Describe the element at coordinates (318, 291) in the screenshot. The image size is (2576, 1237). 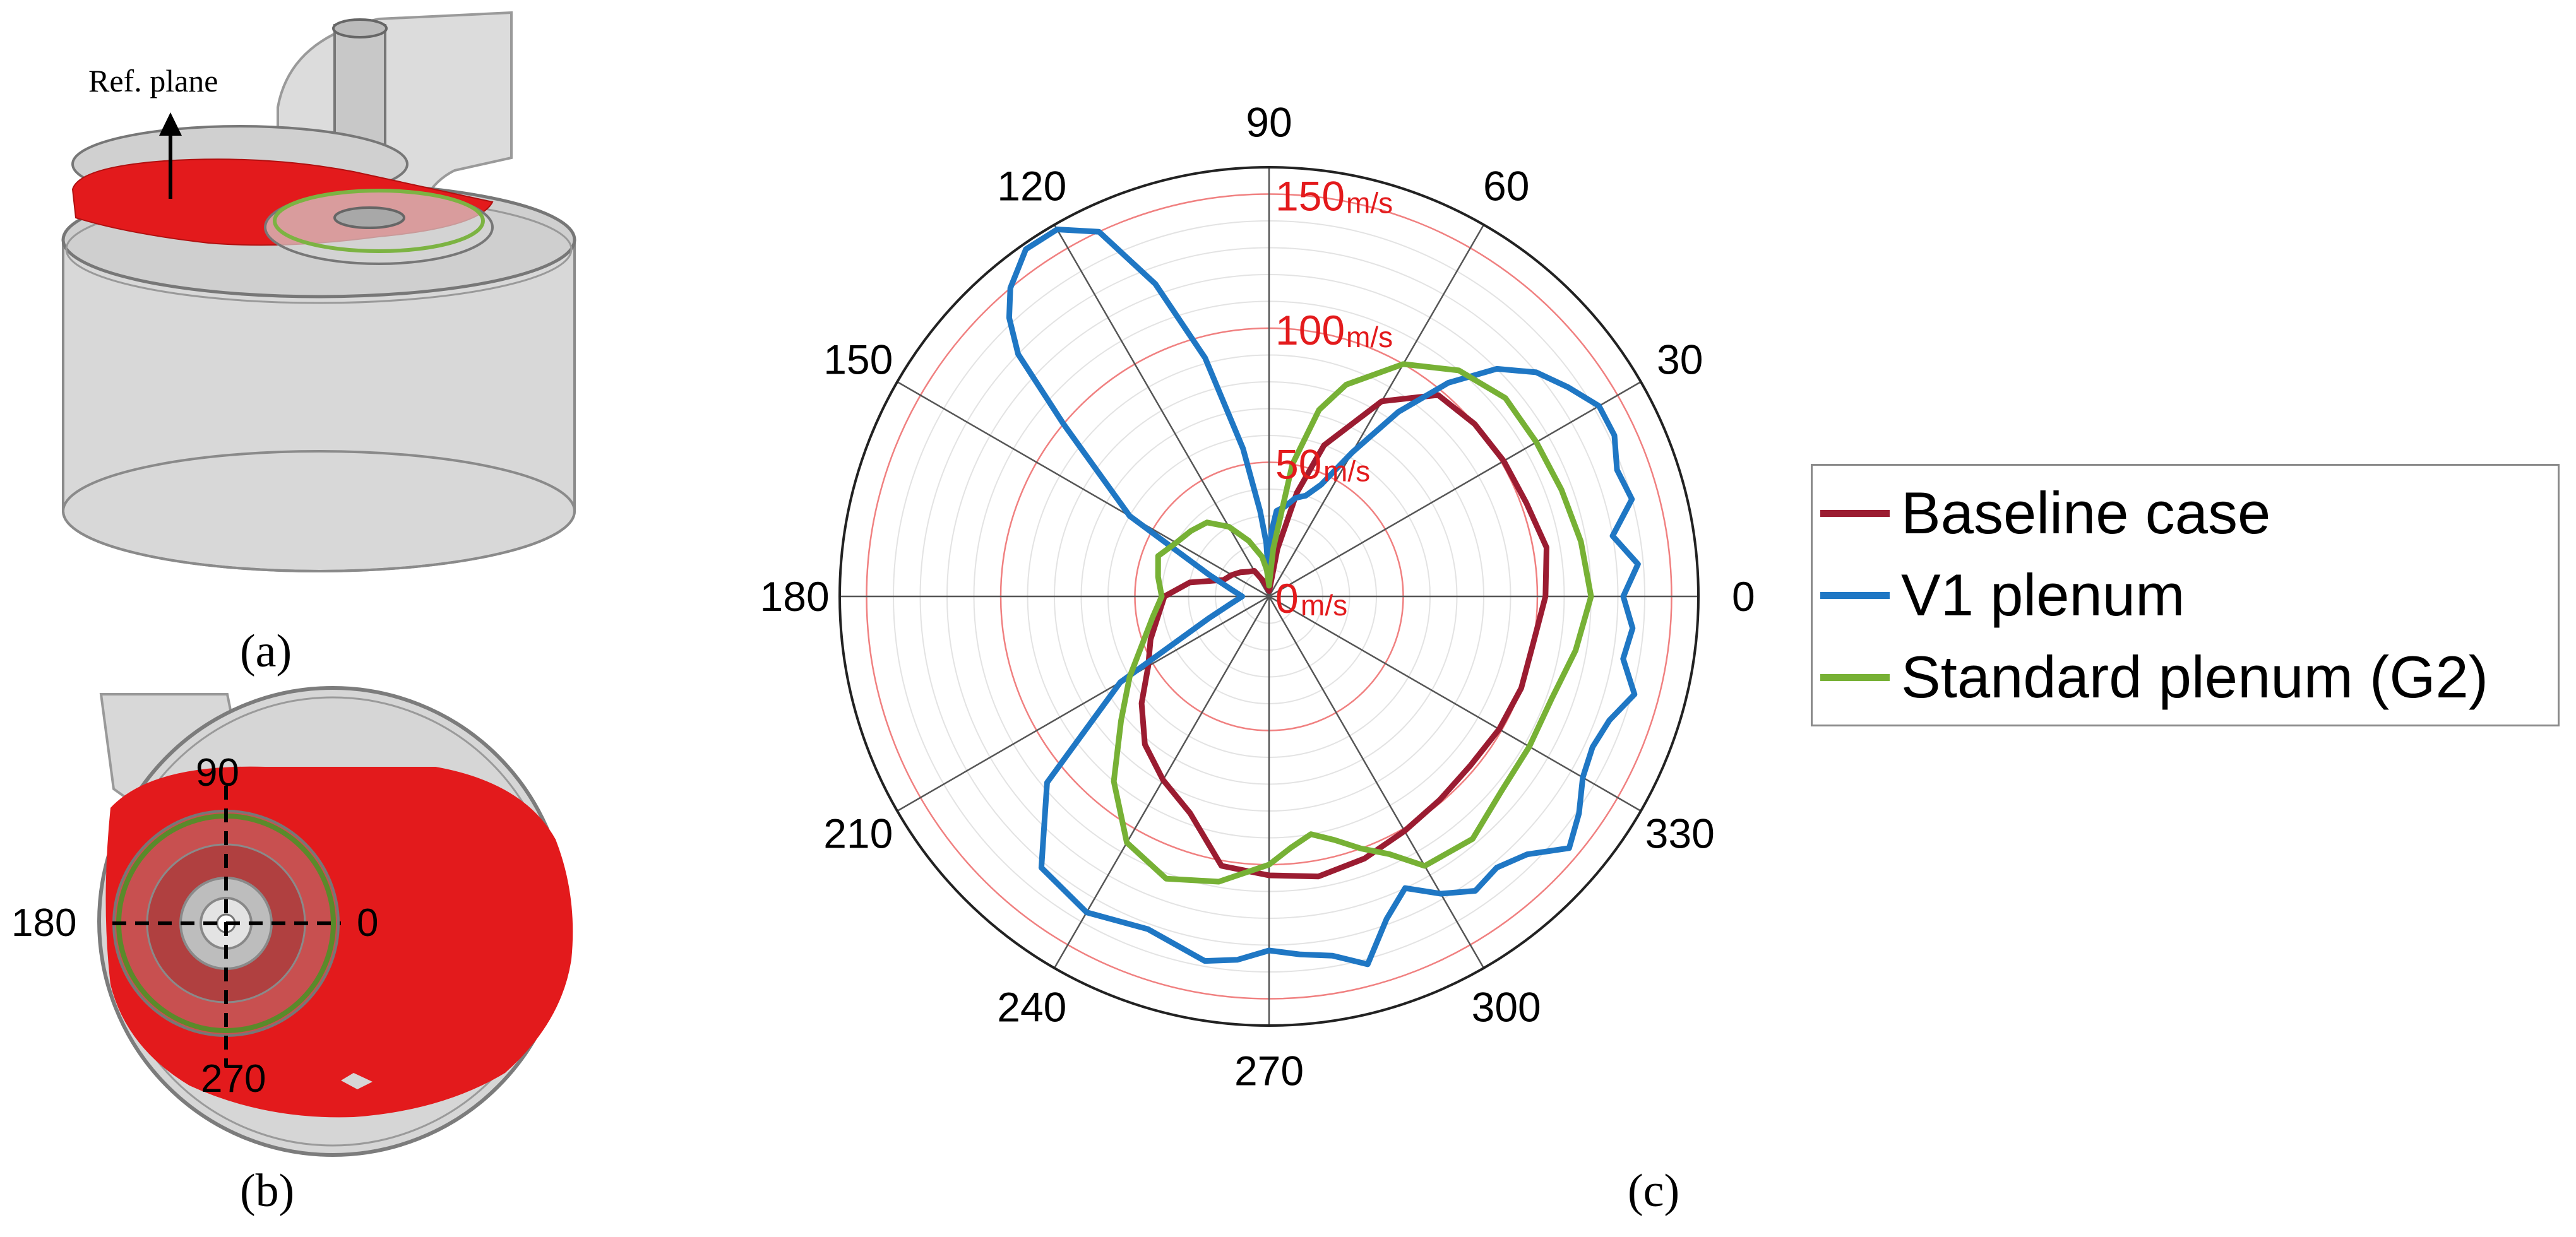
I see `plenum-3d-view: Ref. plane` at that location.